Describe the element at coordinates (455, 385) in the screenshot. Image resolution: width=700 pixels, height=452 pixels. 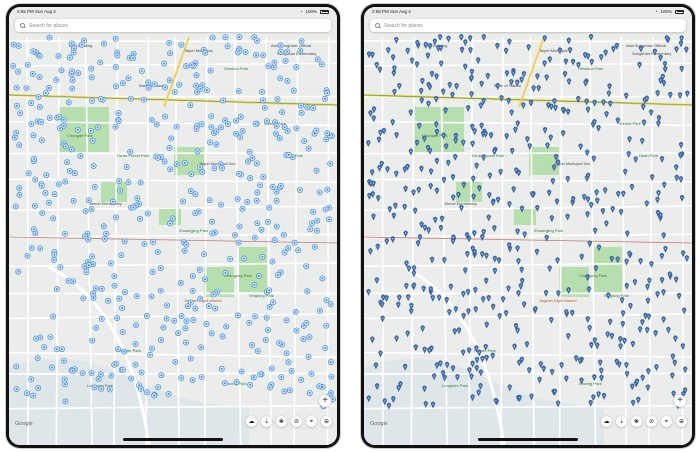
I see `map-label: Longmen Park` at that location.